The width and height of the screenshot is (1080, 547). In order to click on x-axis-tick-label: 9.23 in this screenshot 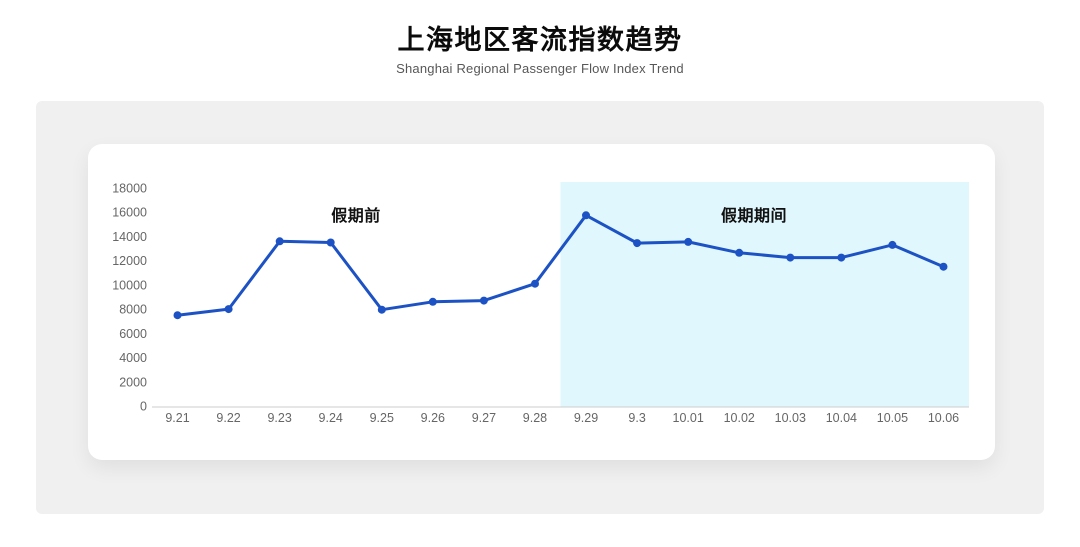, I will do `click(279, 418)`.